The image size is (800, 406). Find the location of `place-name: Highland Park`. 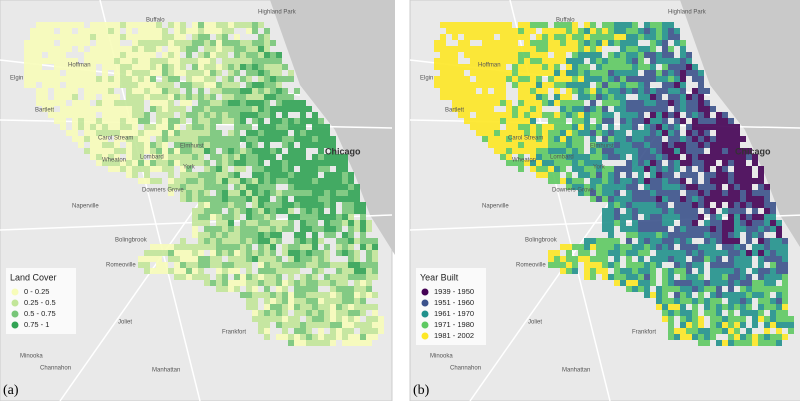

place-name: Highland Park is located at coordinates (277, 13).